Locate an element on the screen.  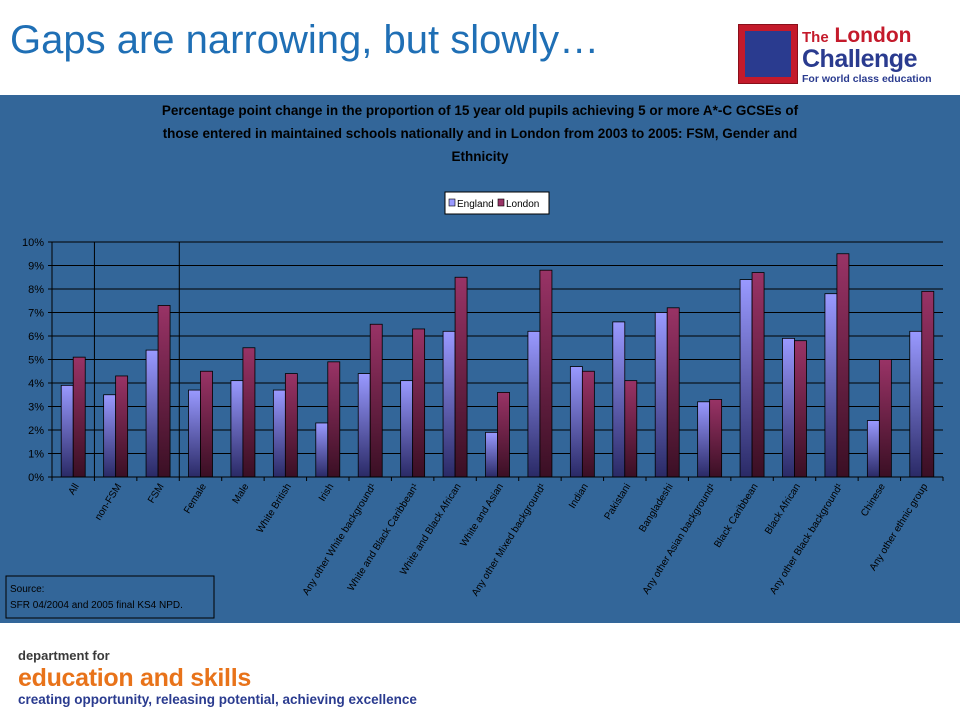
source-box is located at coordinates (110, 597).